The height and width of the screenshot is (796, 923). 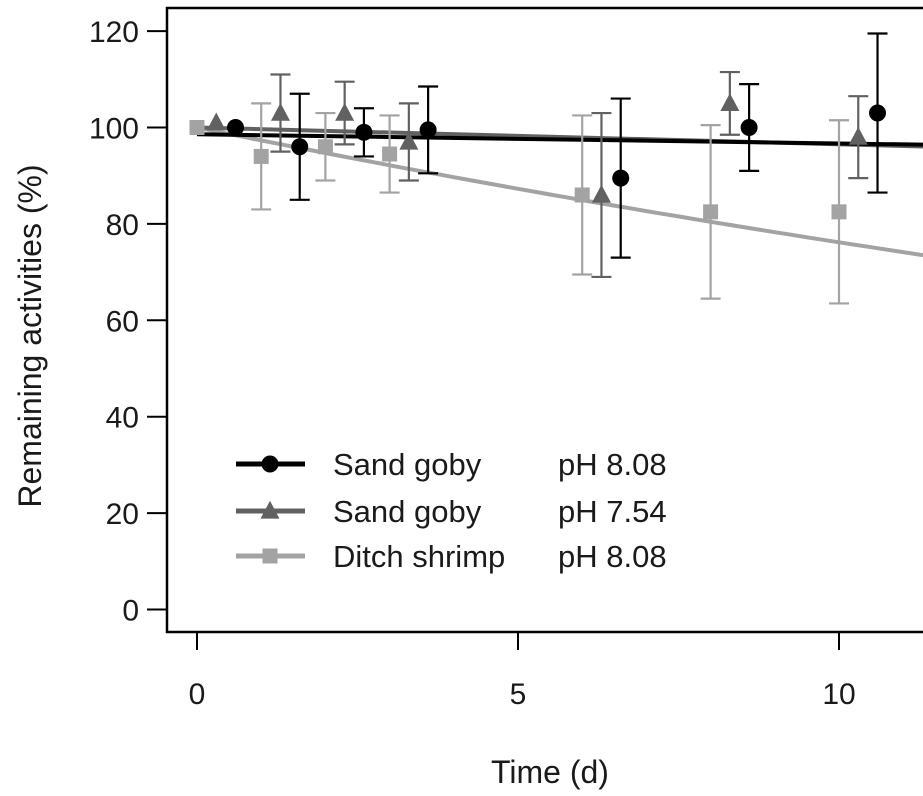 What do you see at coordinates (550, 772) in the screenshot?
I see `x-axis-title: Time (d)` at bounding box center [550, 772].